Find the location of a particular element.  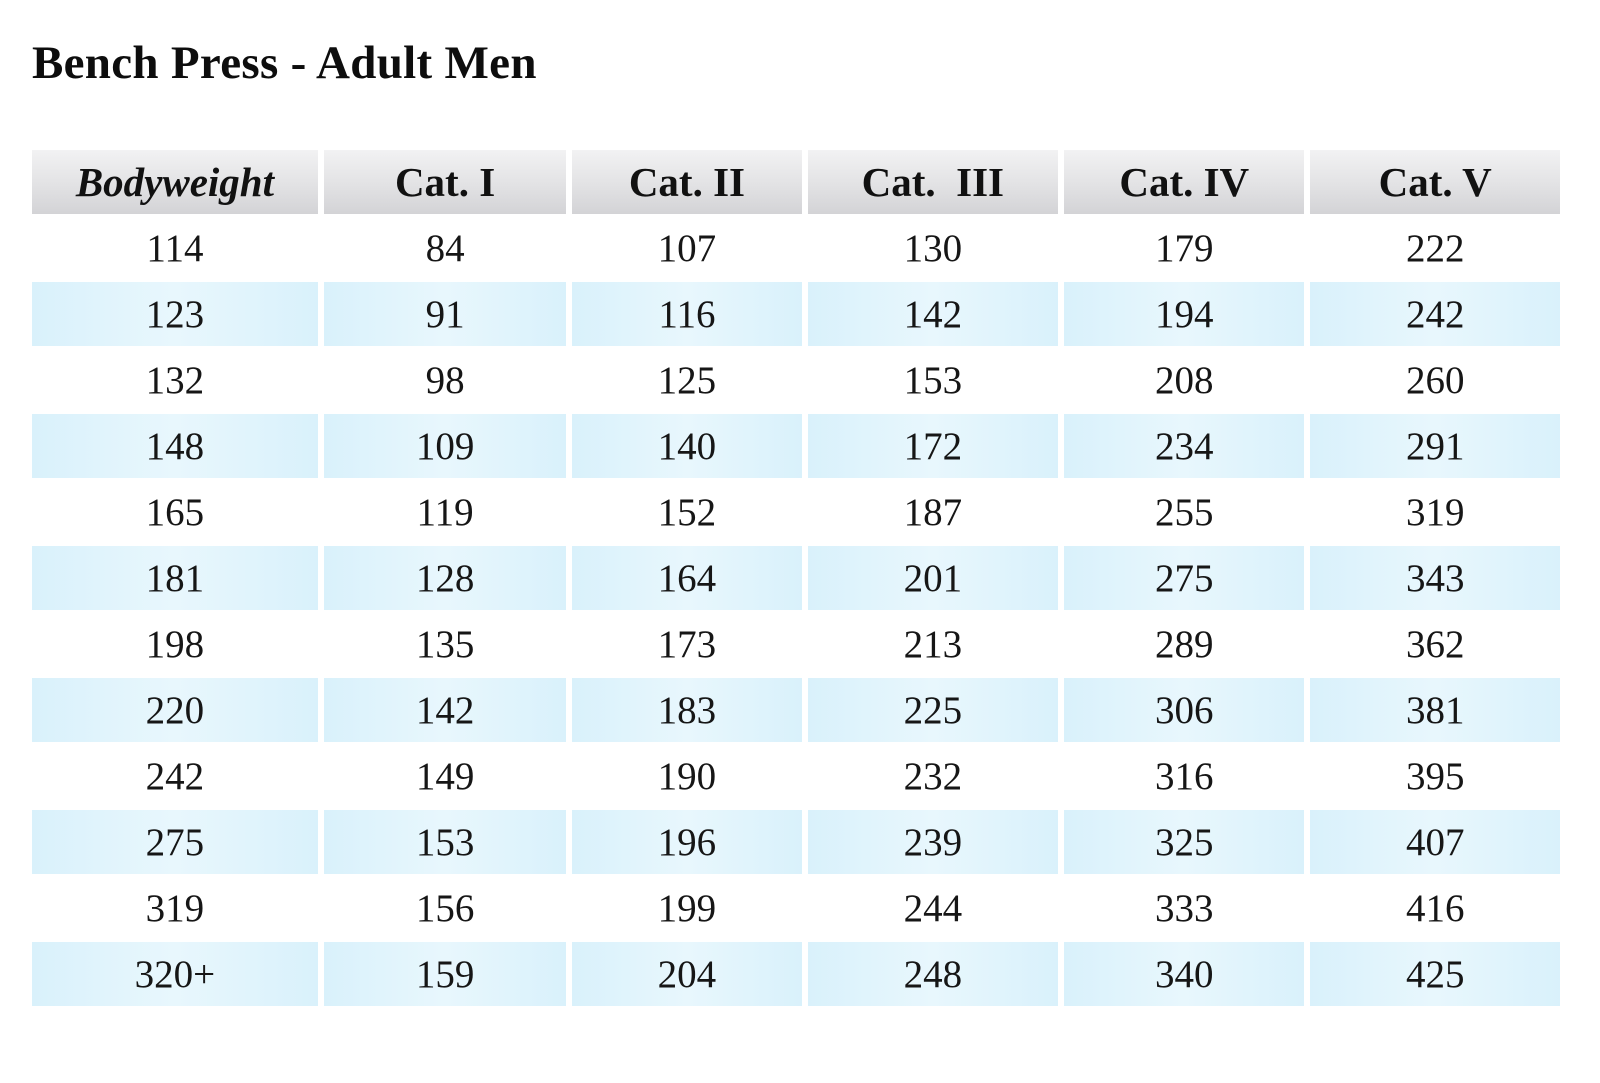

cell-cat-3: 201 is located at coordinates (933, 578).